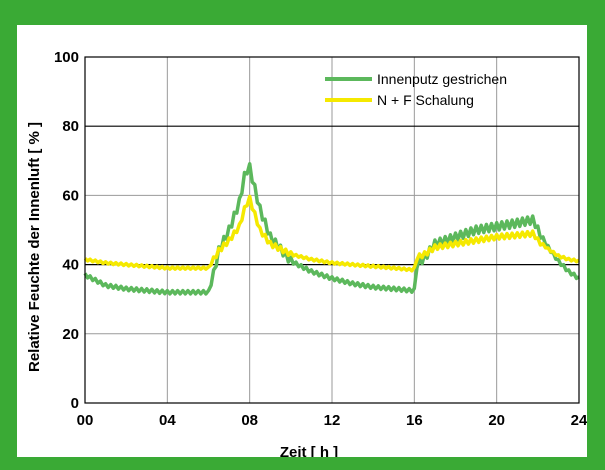  What do you see at coordinates (70, 195) in the screenshot?
I see `y-tick-label: 60` at bounding box center [70, 195].